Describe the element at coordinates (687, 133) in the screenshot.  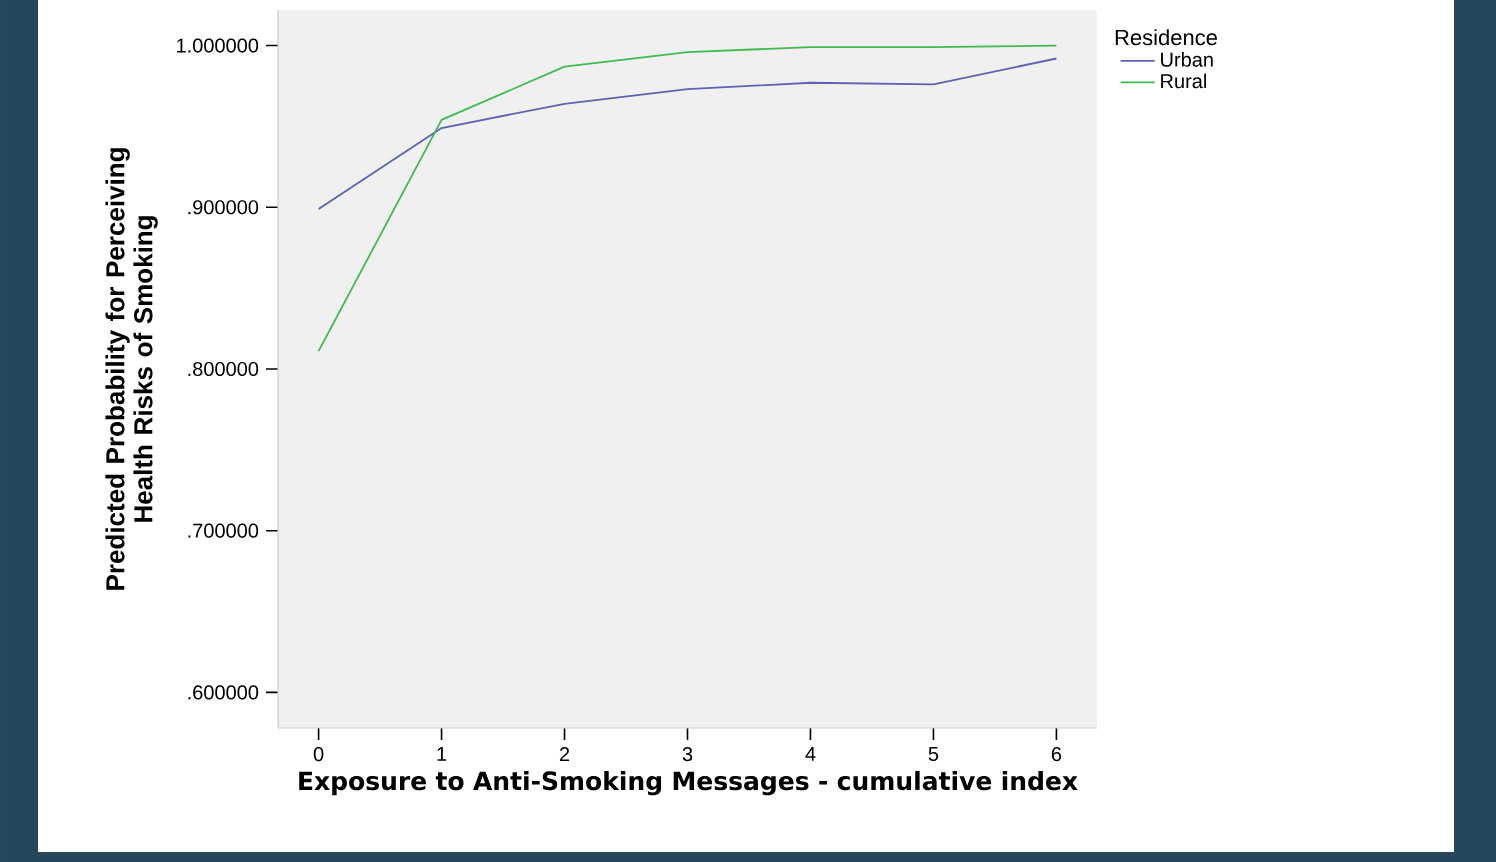
I see `line-series` at that location.